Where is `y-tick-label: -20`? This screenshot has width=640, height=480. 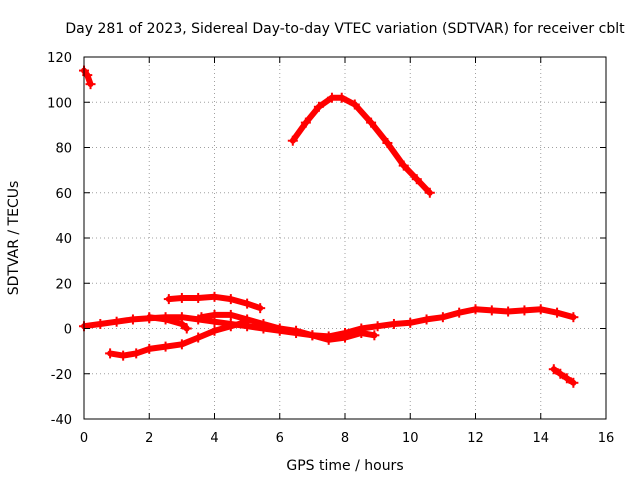
y-tick-label: -20 is located at coordinates (61, 375).